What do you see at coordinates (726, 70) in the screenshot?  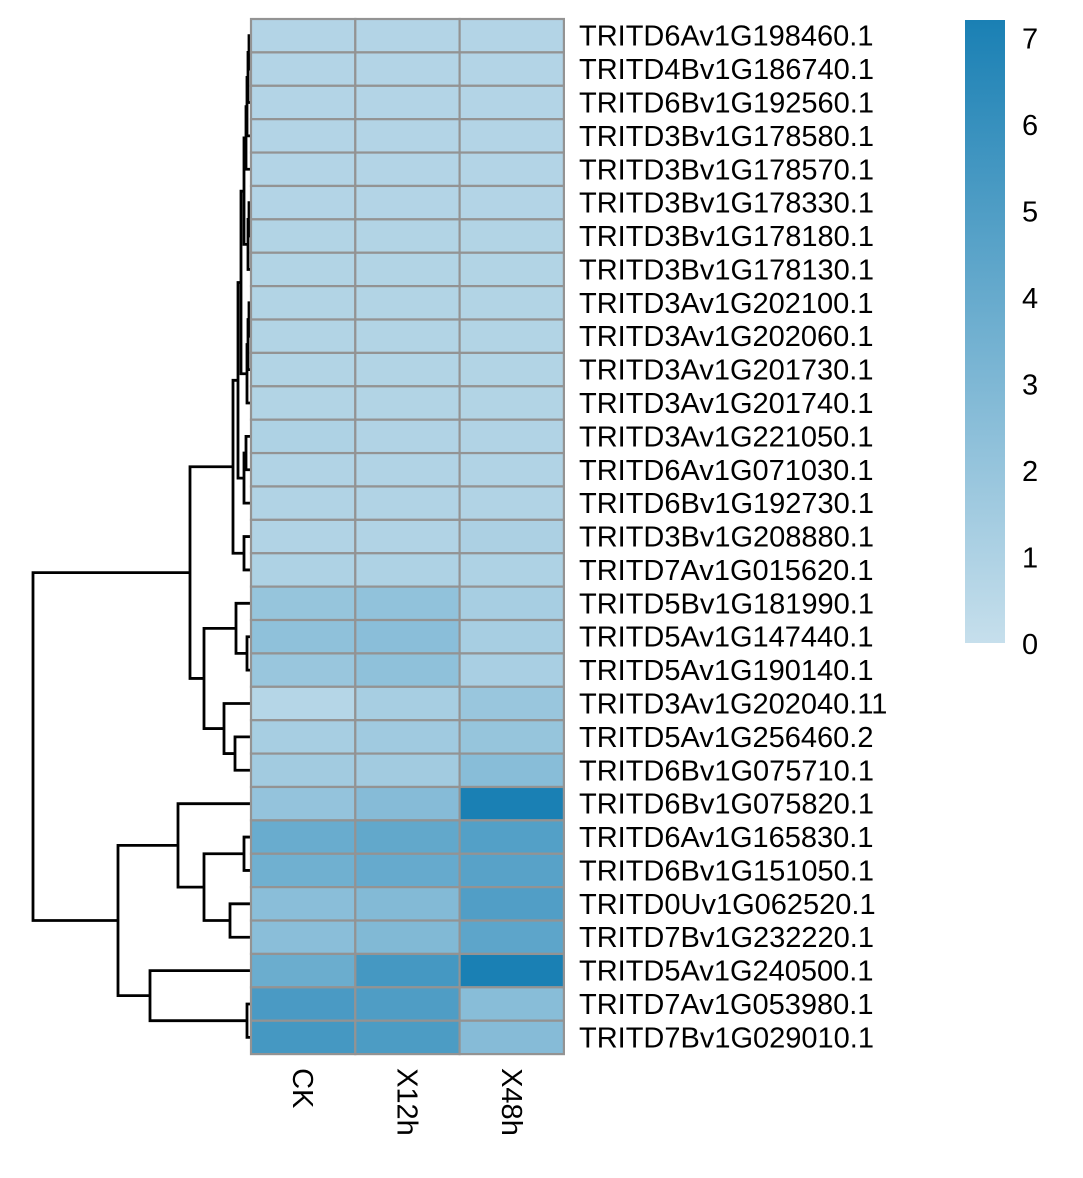 I see `row-label: TRITD4Bv1G186740.1` at bounding box center [726, 70].